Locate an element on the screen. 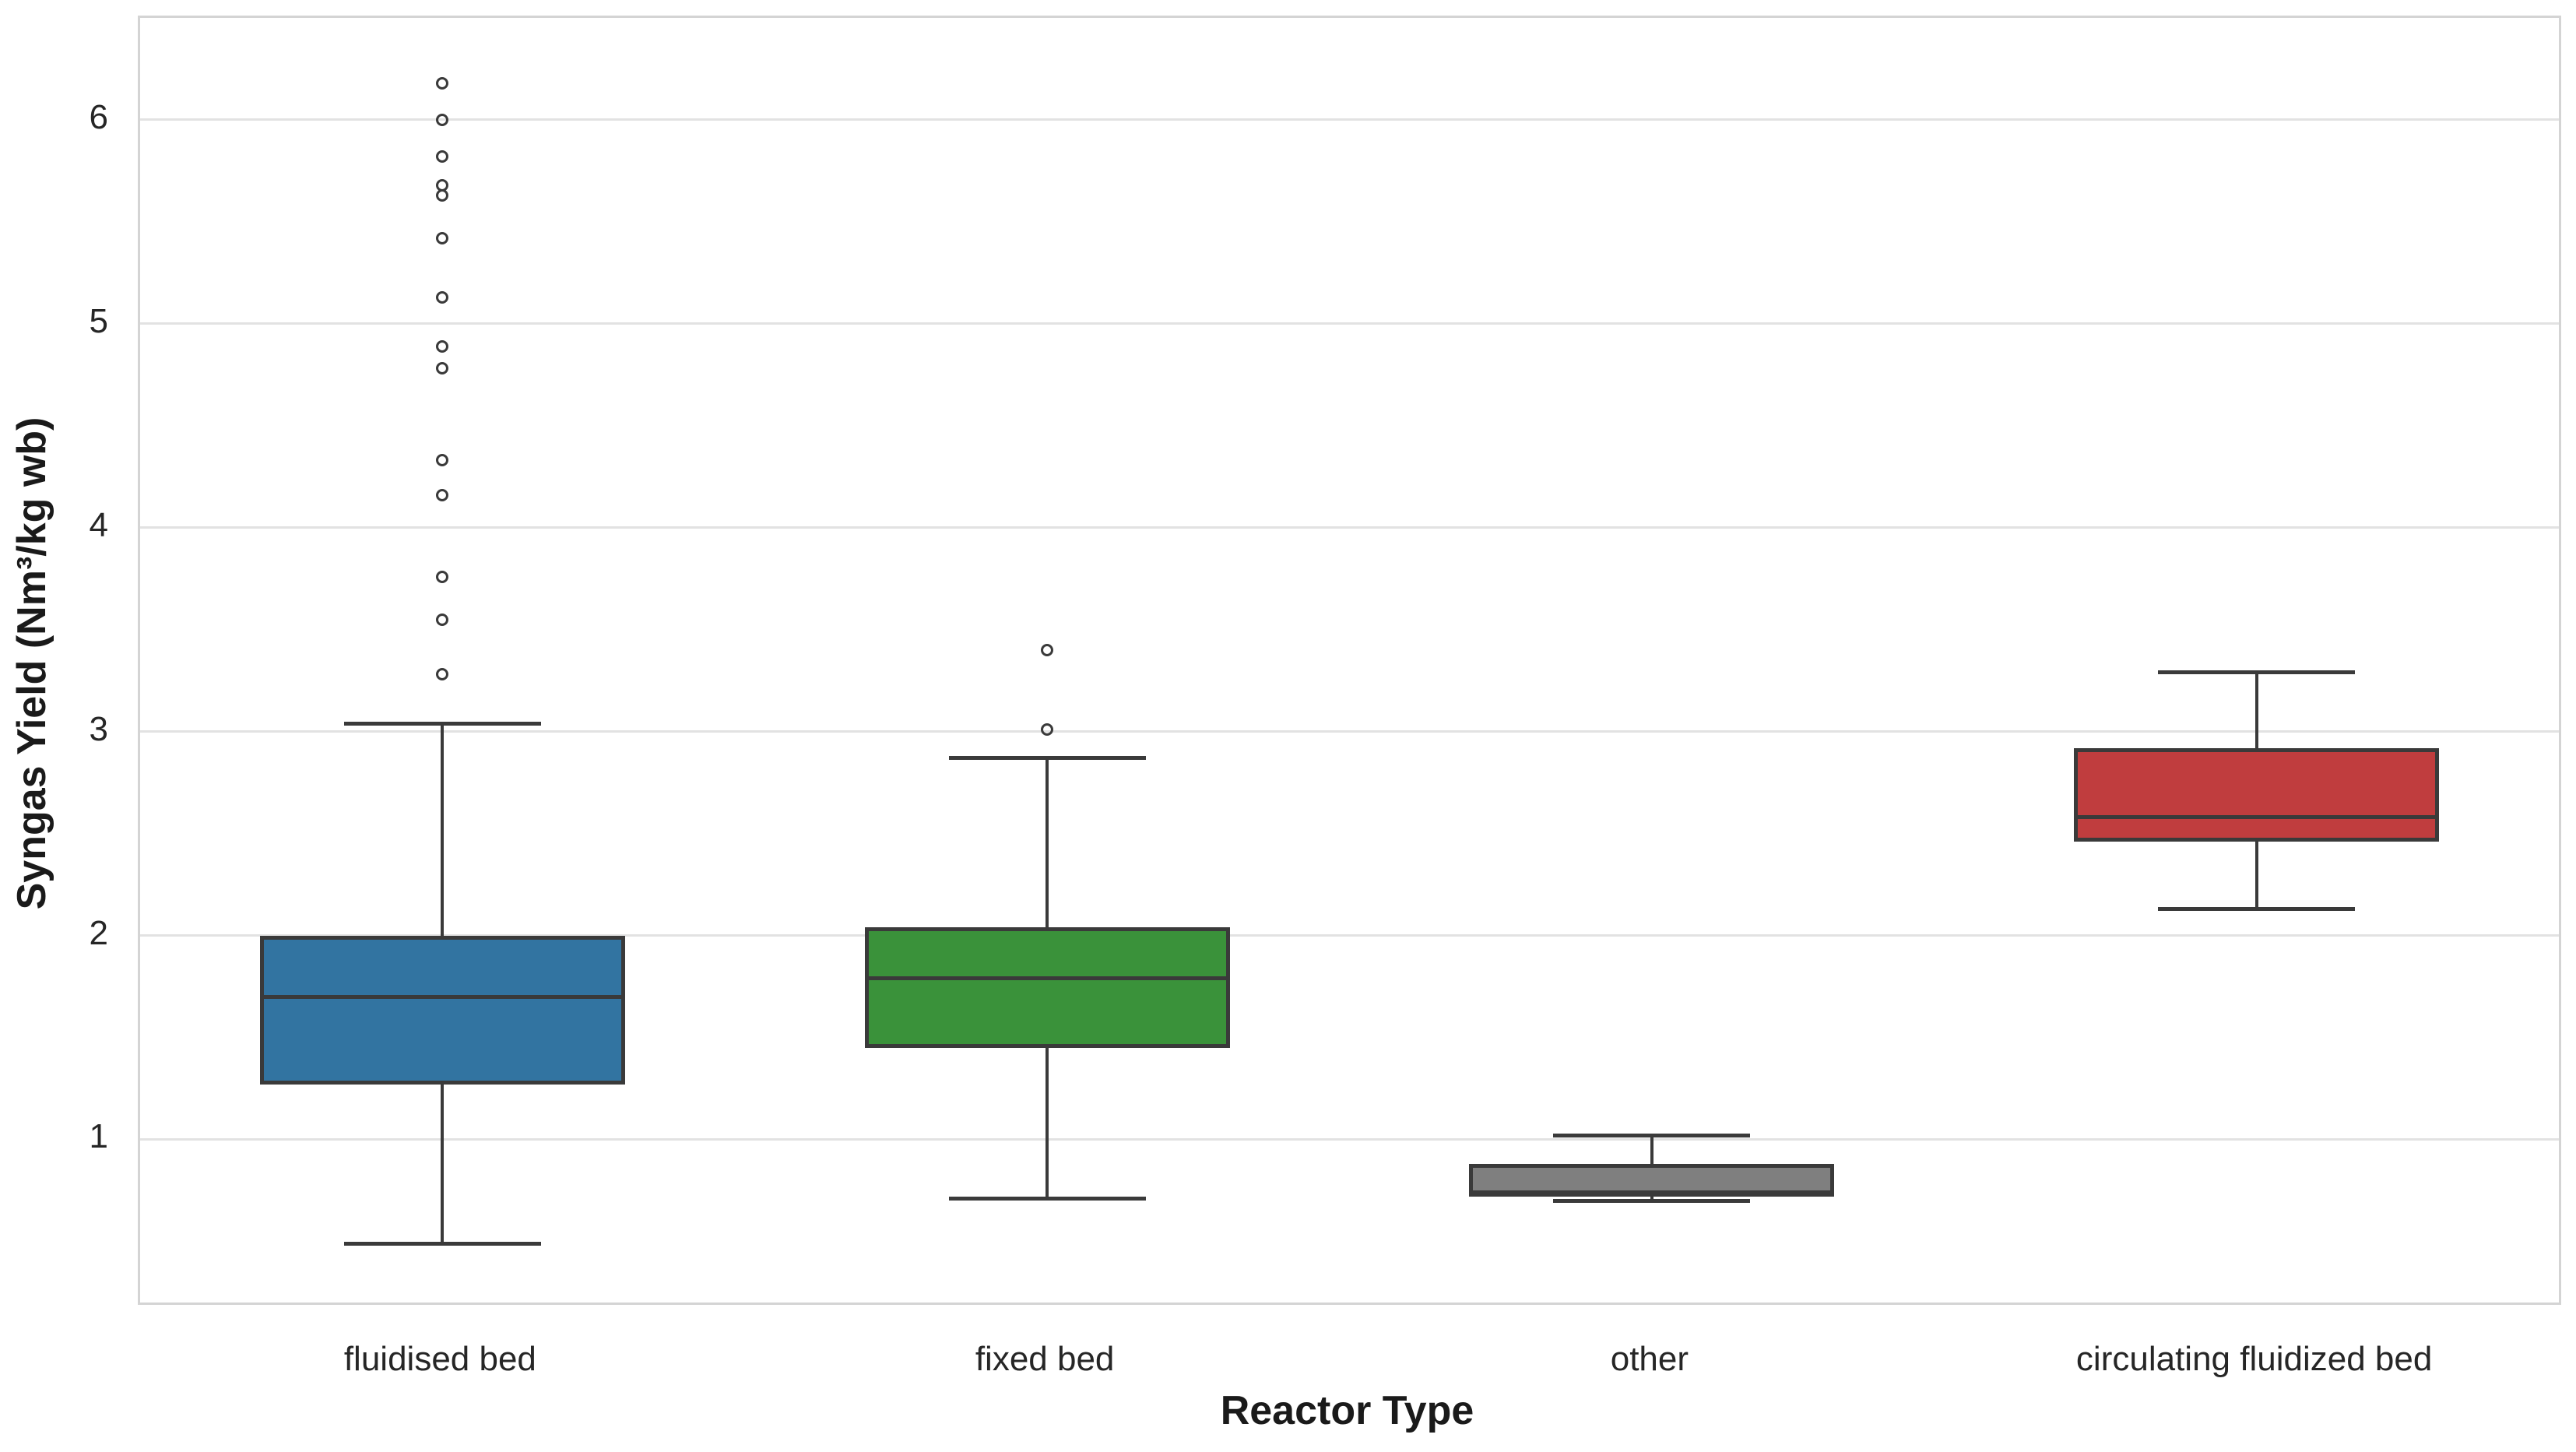 This screenshot has width=2576, height=1452. y-axis-label: Syngas Yield (Nm³/kg wb) is located at coordinates (32, 664).